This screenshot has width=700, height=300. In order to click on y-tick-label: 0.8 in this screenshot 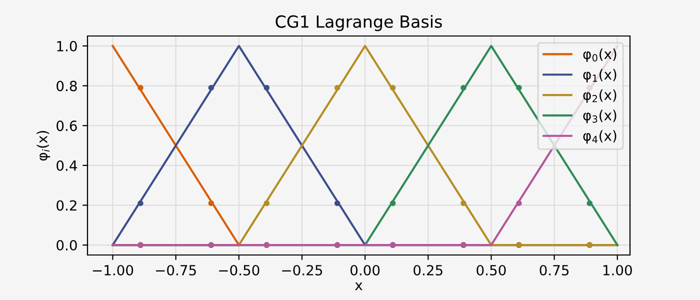, I will do `click(66, 86)`.